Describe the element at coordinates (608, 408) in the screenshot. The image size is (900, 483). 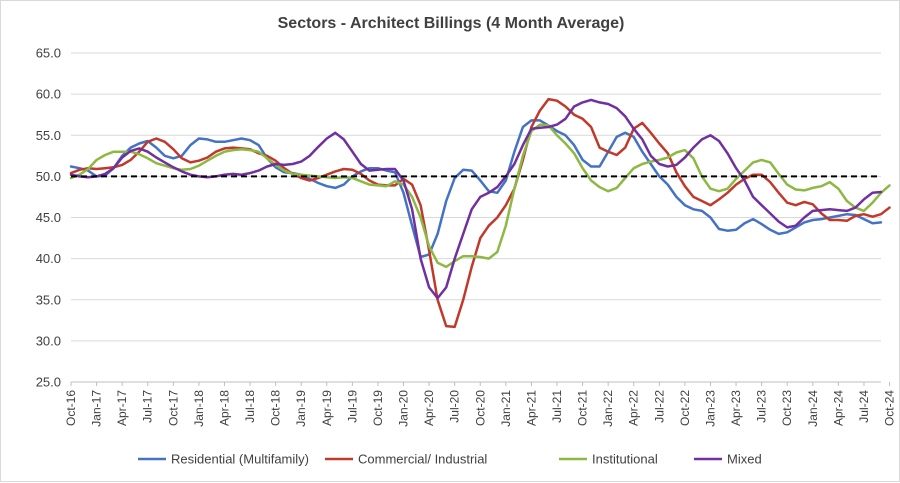
I see `x-tick-label: Jan-22` at that location.